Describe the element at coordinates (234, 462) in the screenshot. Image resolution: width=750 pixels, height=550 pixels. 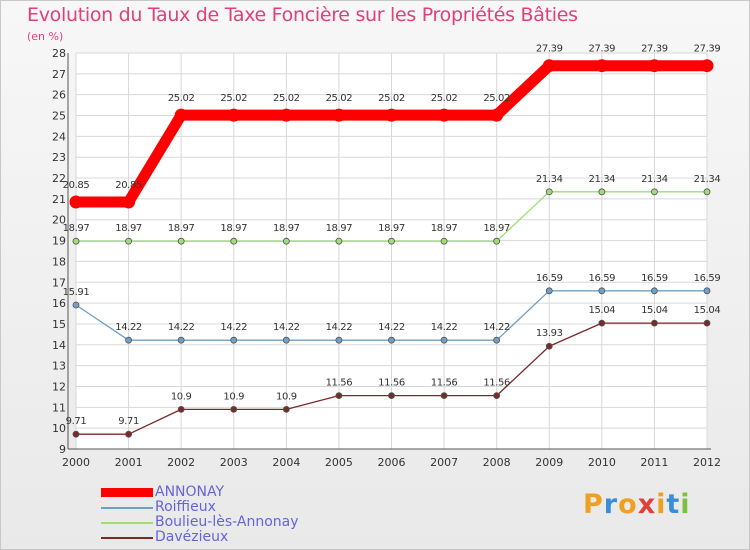
I see `x-tick-label: 2003` at that location.